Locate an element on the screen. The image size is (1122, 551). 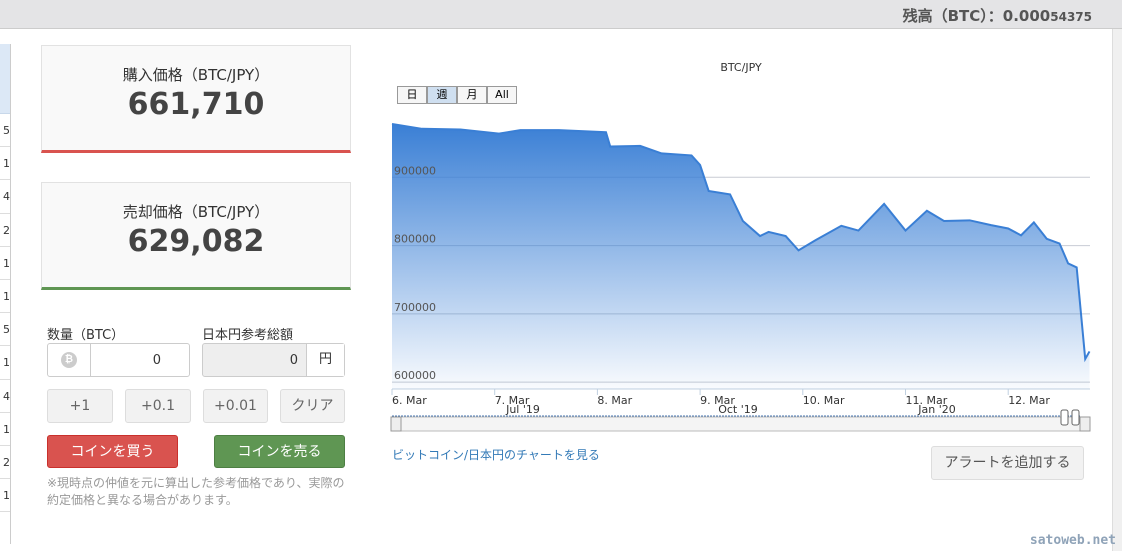
plus-0.01-button: +0.01 is located at coordinates (235, 406).